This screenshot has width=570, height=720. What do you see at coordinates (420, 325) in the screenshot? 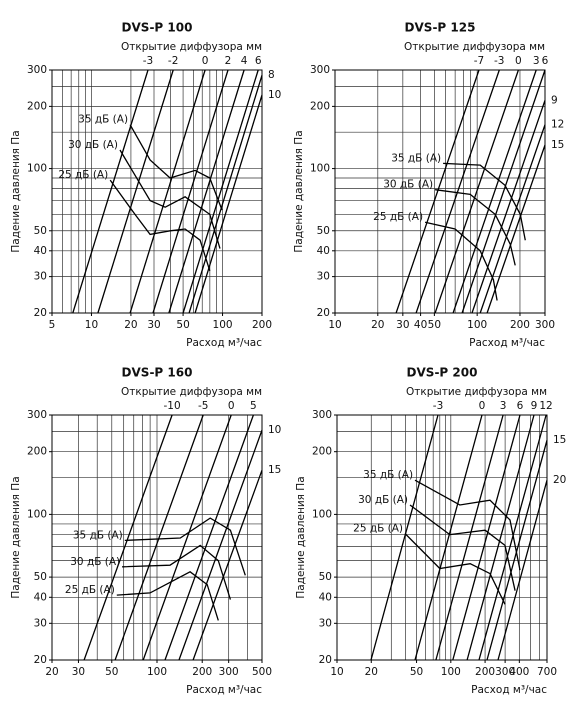
I see `x-tick-label: 40` at bounding box center [420, 325].